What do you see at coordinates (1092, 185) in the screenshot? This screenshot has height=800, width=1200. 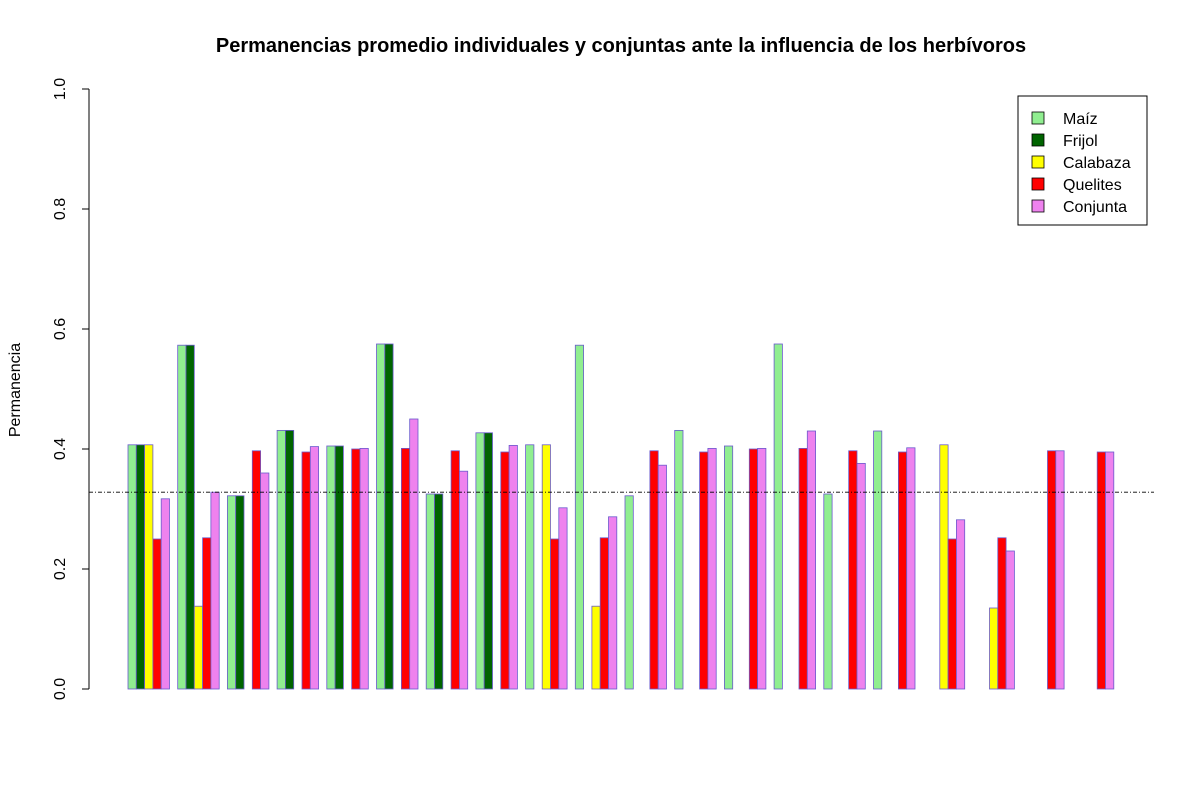 I see `legend-label: Quelites` at bounding box center [1092, 185].